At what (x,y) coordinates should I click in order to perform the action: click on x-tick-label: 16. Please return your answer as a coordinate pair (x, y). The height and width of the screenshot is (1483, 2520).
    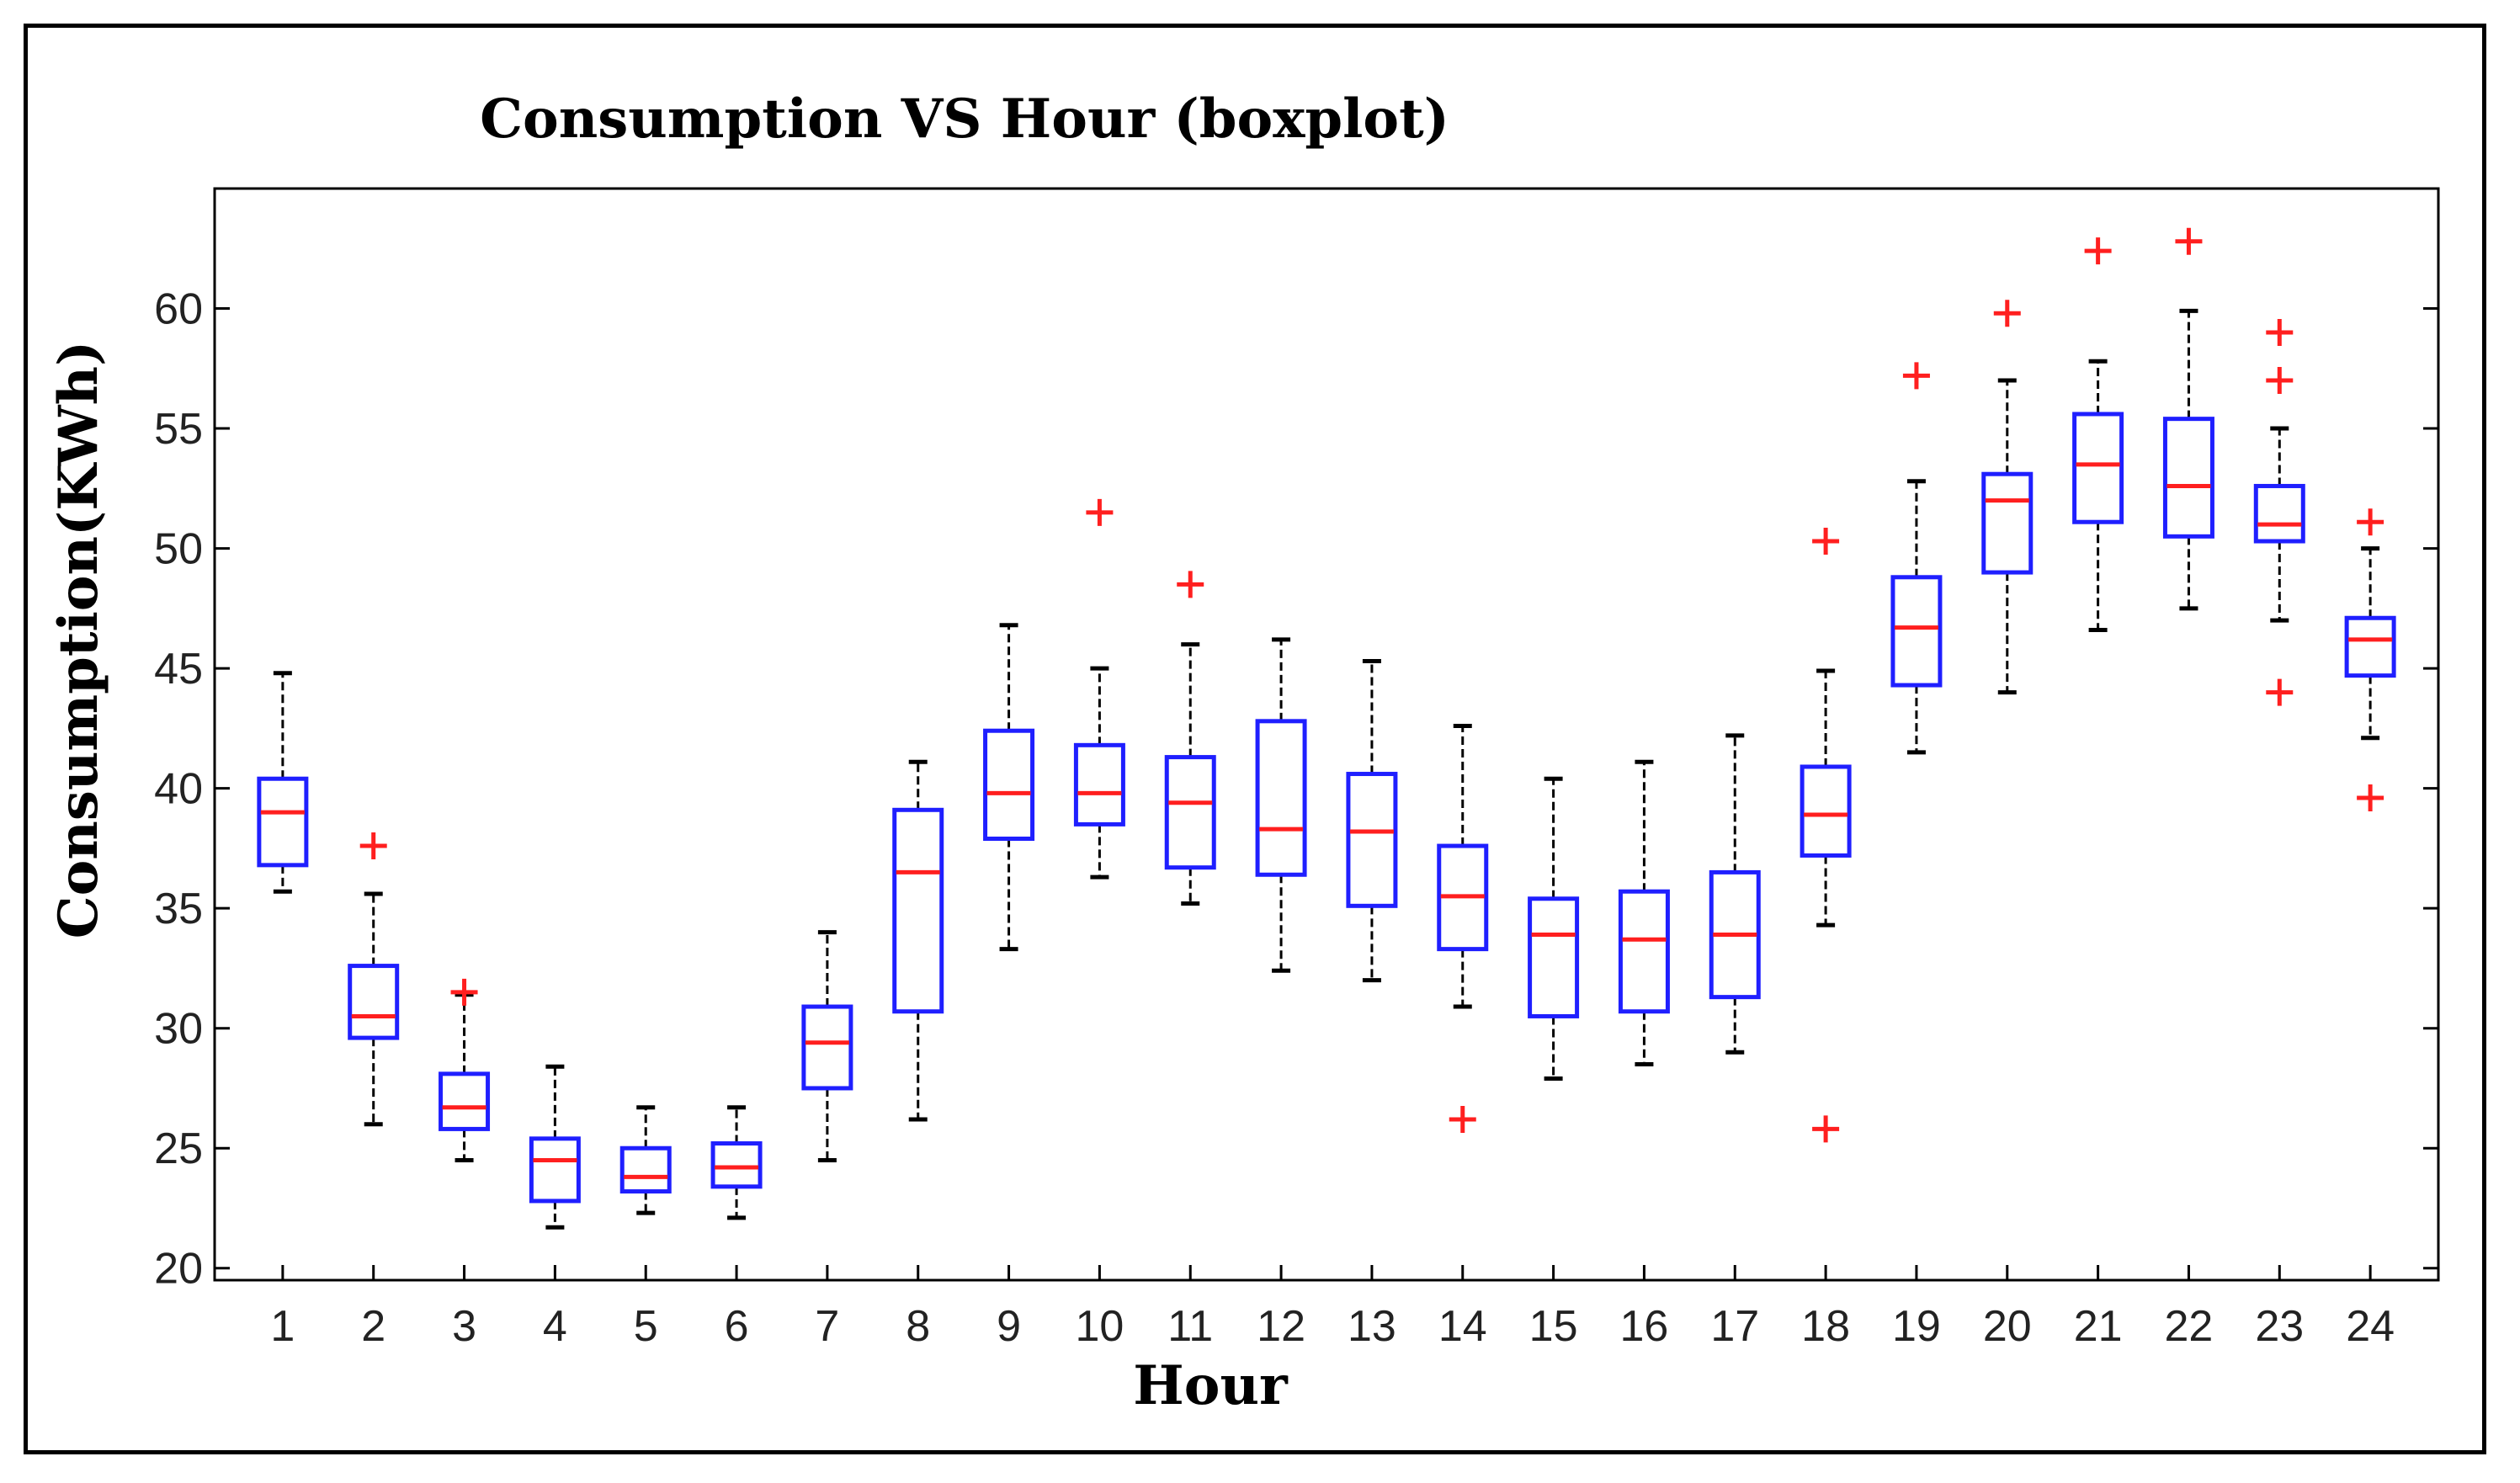
    Looking at the image, I should click on (1644, 1326).